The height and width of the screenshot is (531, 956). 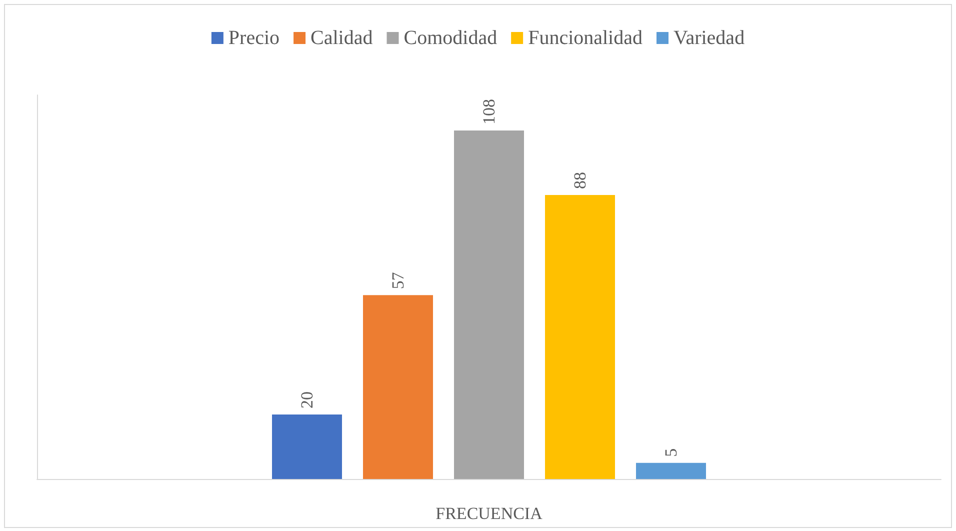 I want to click on data-label: 108, so click(x=489, y=111).